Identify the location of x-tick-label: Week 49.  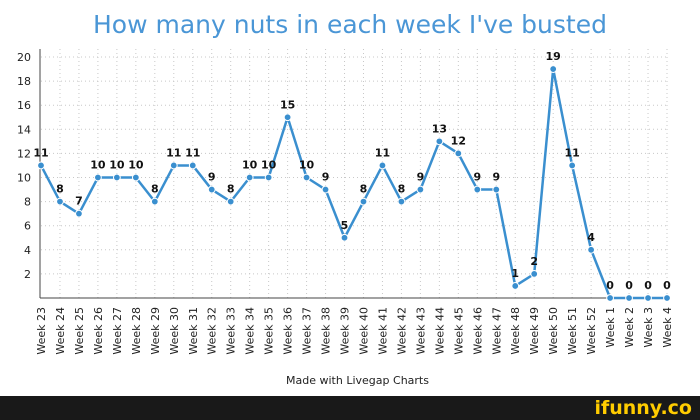
(534, 331).